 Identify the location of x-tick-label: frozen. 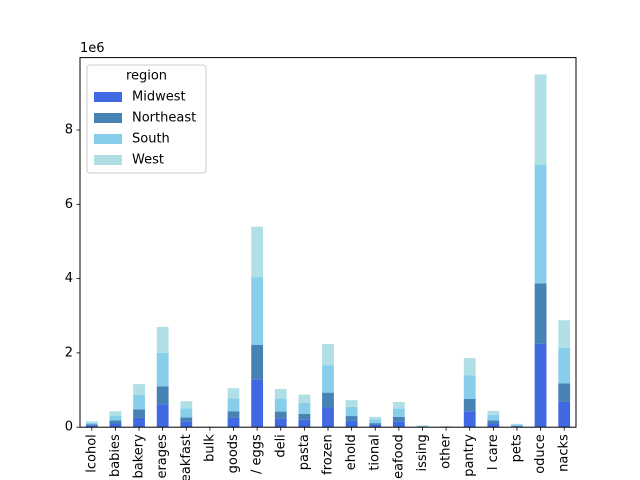
(328, 454).